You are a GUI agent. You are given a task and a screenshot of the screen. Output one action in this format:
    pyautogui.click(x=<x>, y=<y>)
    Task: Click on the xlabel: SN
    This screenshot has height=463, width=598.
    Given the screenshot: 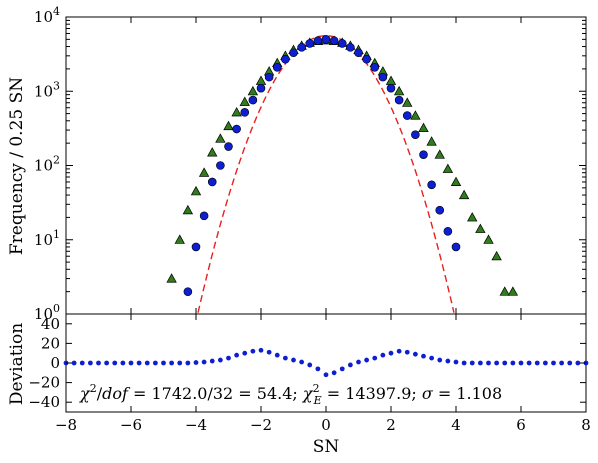 What is the action you would take?
    pyautogui.click(x=326, y=447)
    